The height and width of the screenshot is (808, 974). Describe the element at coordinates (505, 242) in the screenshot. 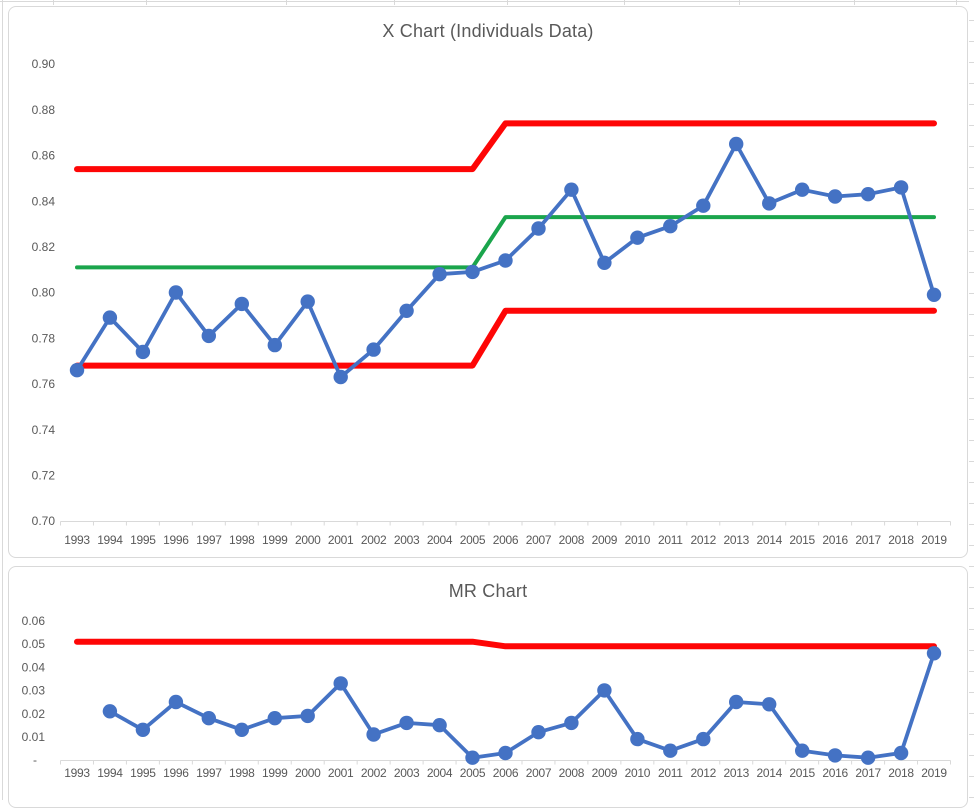

I see `limit-line-cl` at that location.